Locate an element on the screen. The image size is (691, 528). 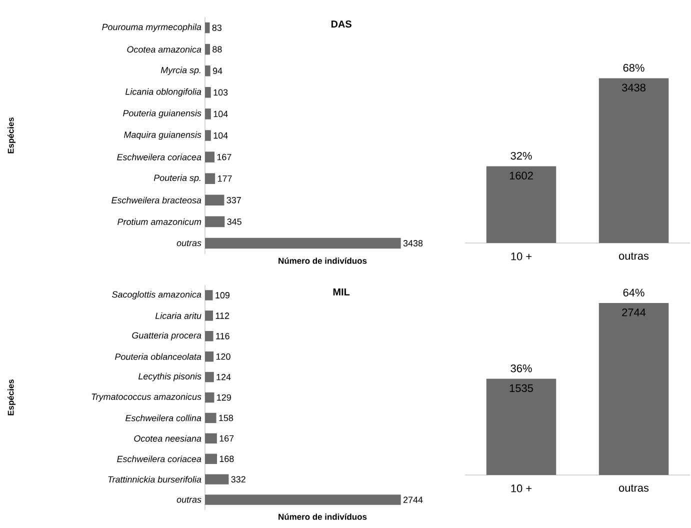
y-tick-label: Eschweilera bracteosa is located at coordinates (157, 200).